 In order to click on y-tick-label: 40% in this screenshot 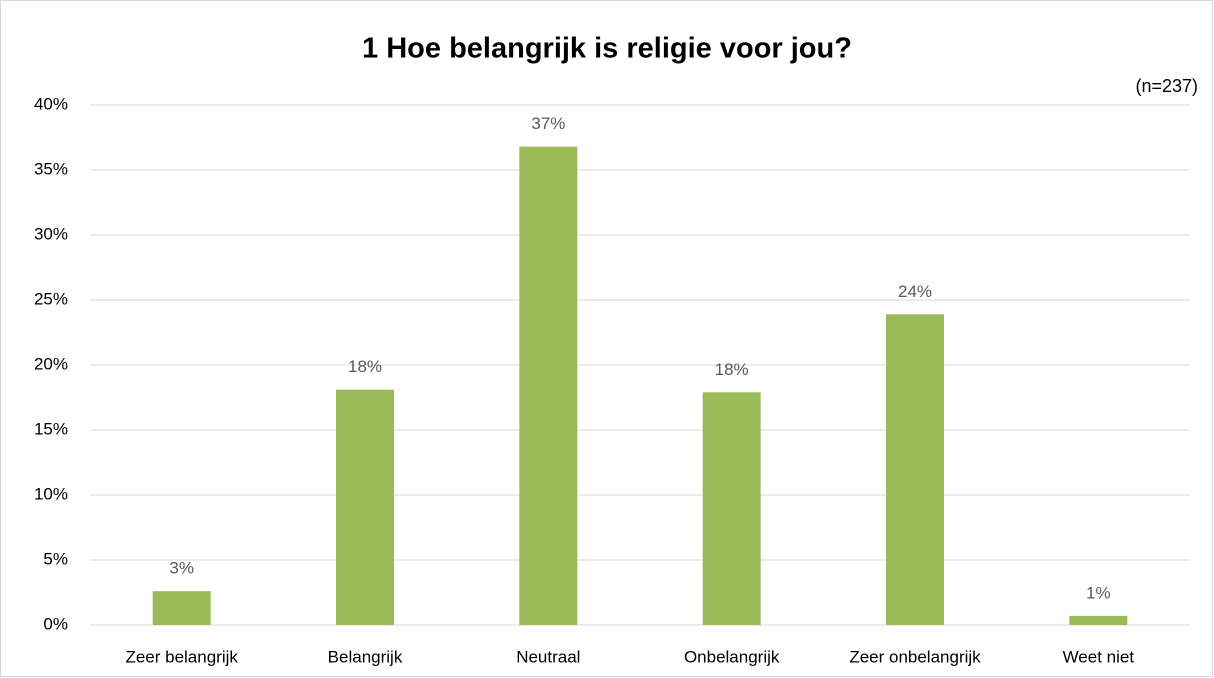, I will do `click(51, 103)`.